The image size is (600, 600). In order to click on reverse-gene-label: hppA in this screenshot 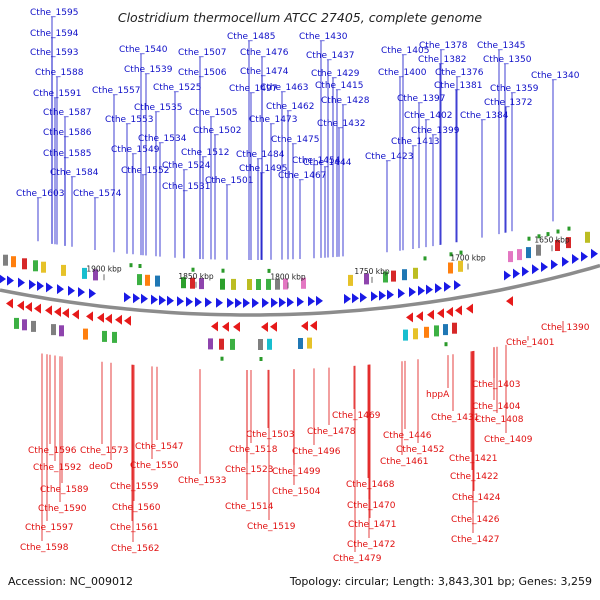, I will do `click(438, 395)`.